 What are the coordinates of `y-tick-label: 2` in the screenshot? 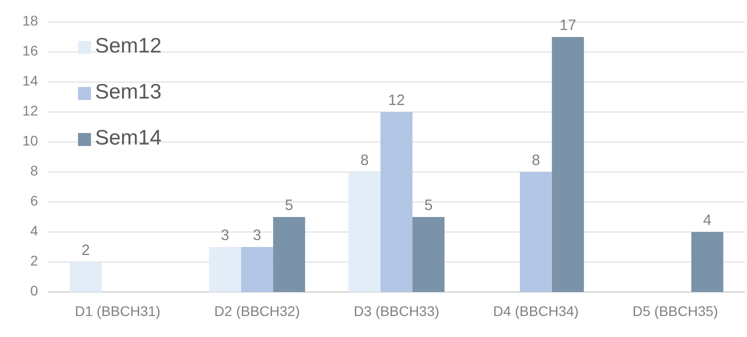 It's located at (34, 260).